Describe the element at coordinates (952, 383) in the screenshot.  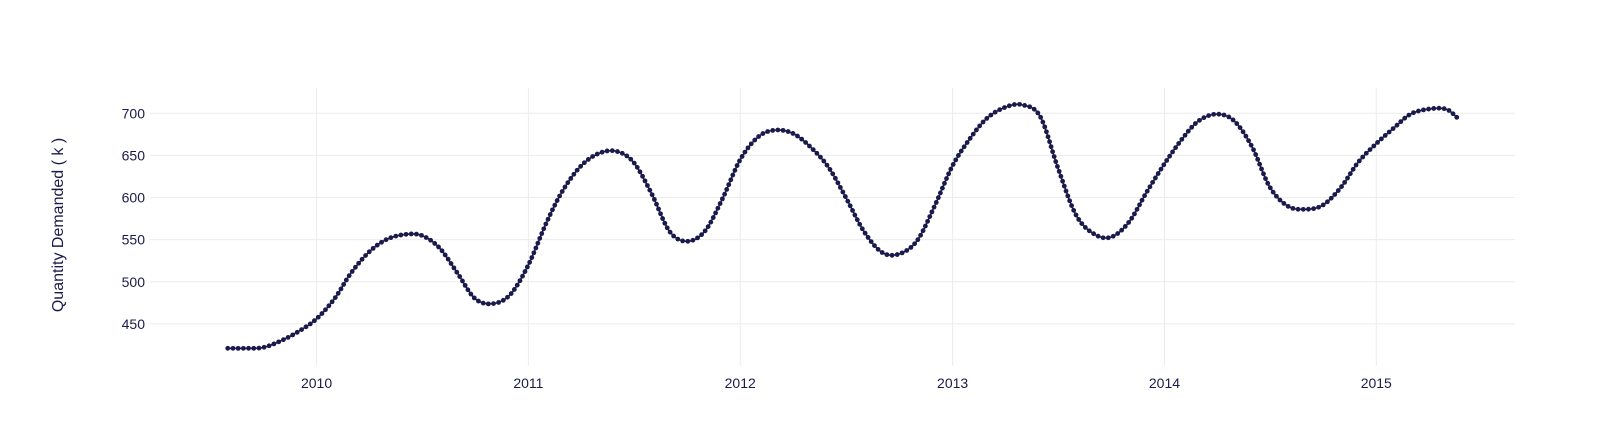
I see `x-tick-label: 2013` at that location.